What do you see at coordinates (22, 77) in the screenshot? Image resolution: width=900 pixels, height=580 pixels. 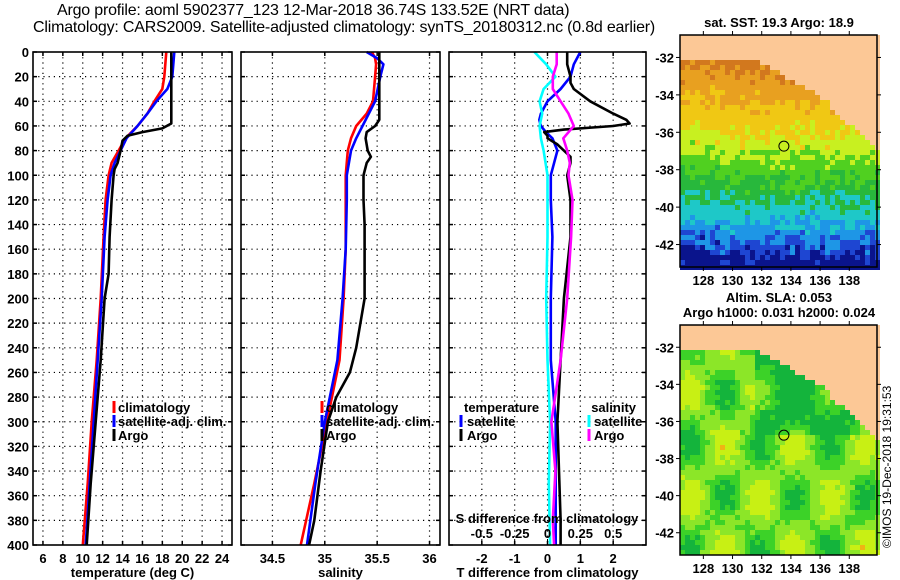 I see `y-tick-label: 20` at bounding box center [22, 77].